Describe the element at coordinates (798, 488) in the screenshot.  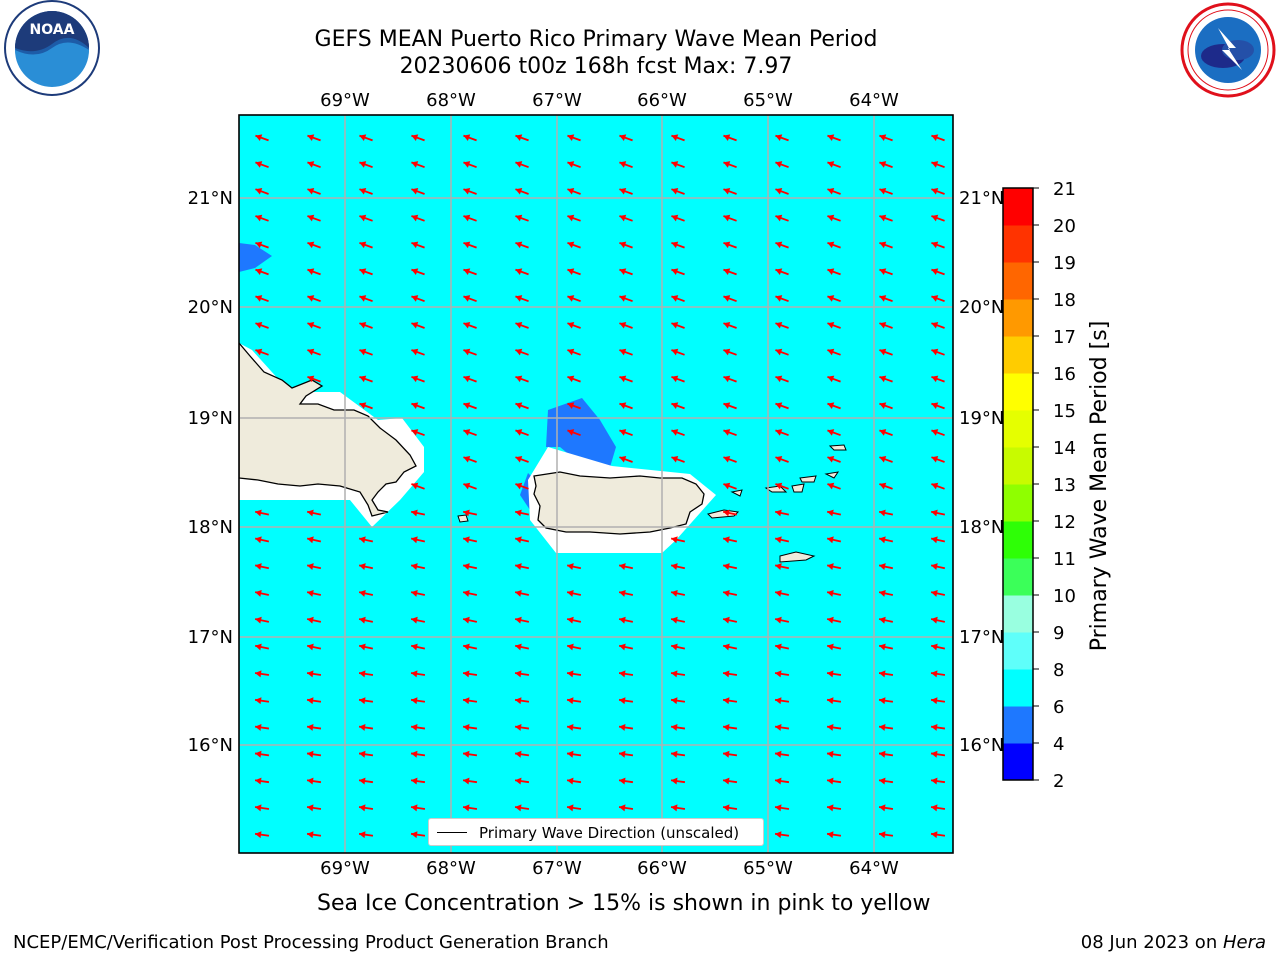
I see `land-stjohn` at that location.